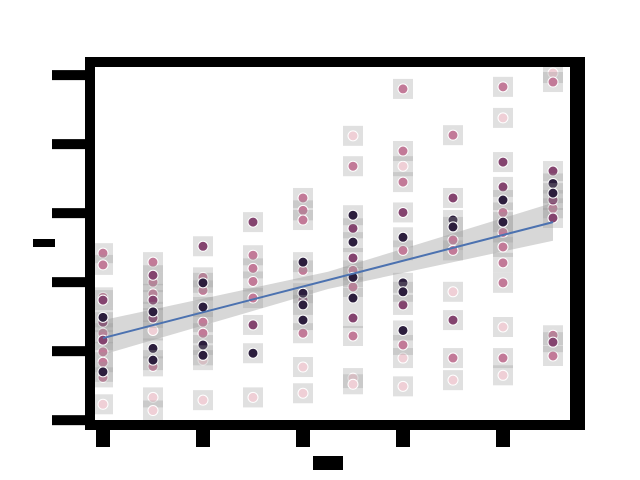 The height and width of the screenshot is (480, 640). What do you see at coordinates (328, 463) in the screenshot?
I see `x-axis-label-blob` at bounding box center [328, 463].